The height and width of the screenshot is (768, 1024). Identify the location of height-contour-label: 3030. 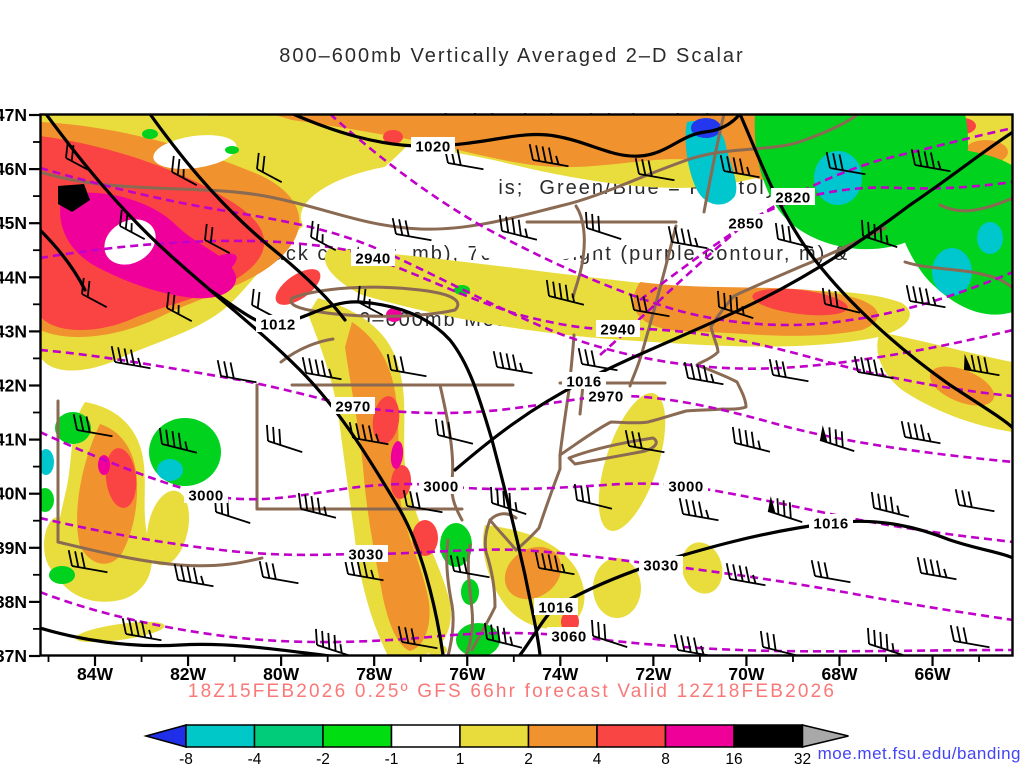
(660, 566).